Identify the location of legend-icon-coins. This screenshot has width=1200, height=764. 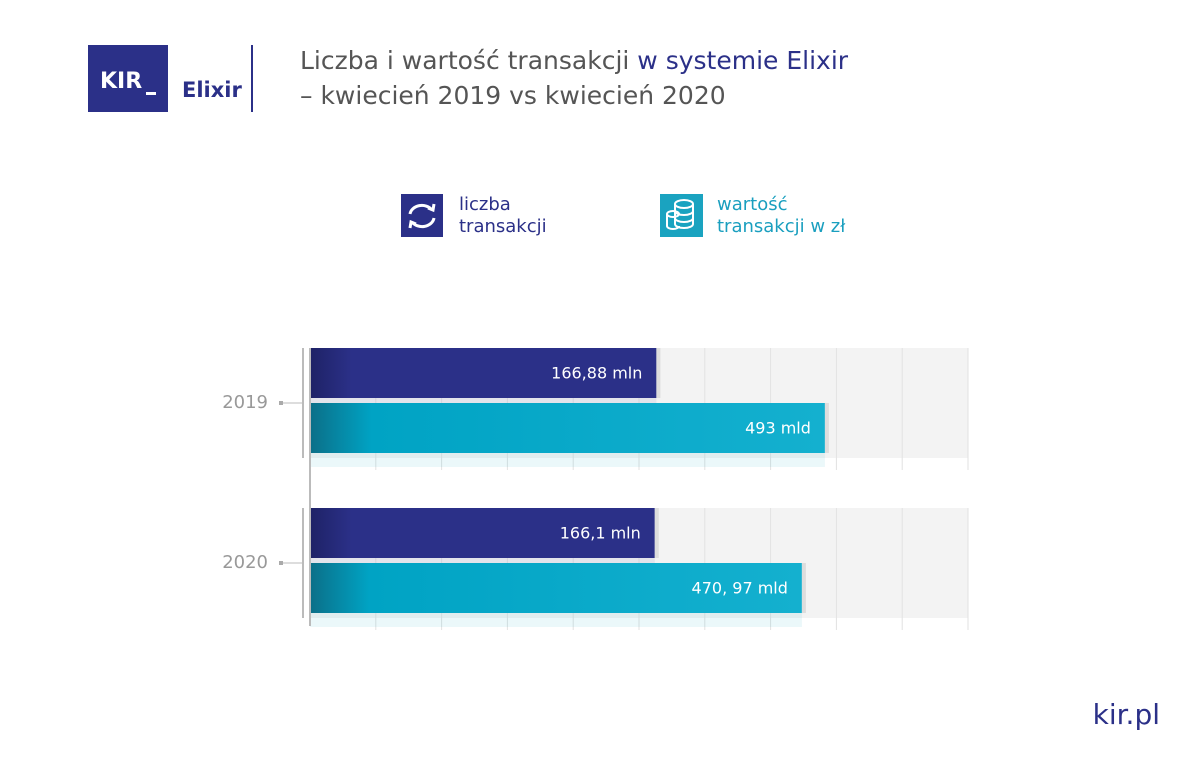
(680, 214).